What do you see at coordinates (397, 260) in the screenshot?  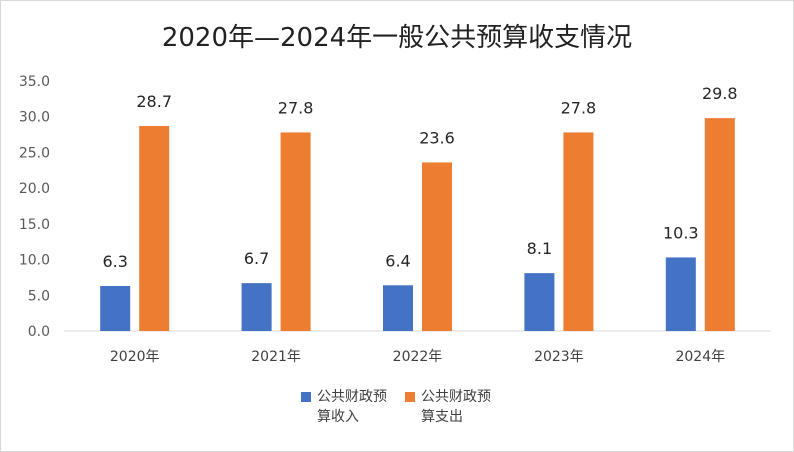 I see `income-data-label: 6.4` at bounding box center [397, 260].